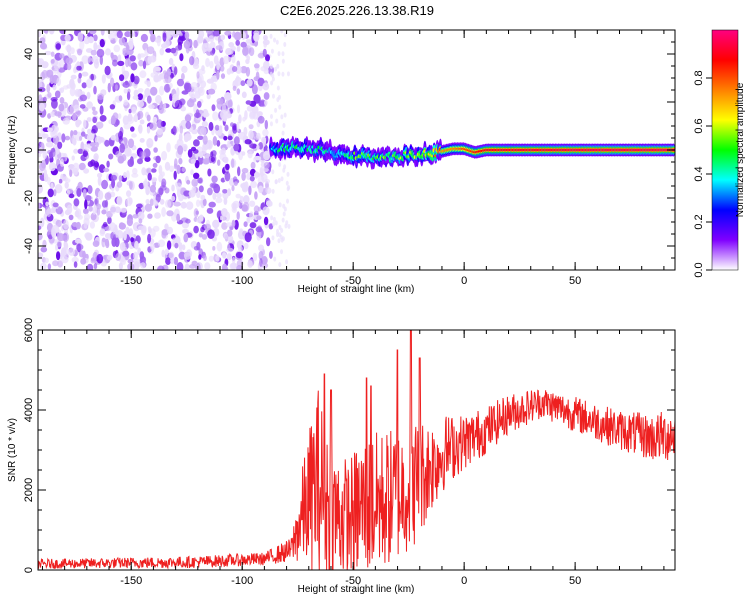  What do you see at coordinates (699, 125) in the screenshot?
I see `colorbar-tick-label: 0.6` at bounding box center [699, 125].